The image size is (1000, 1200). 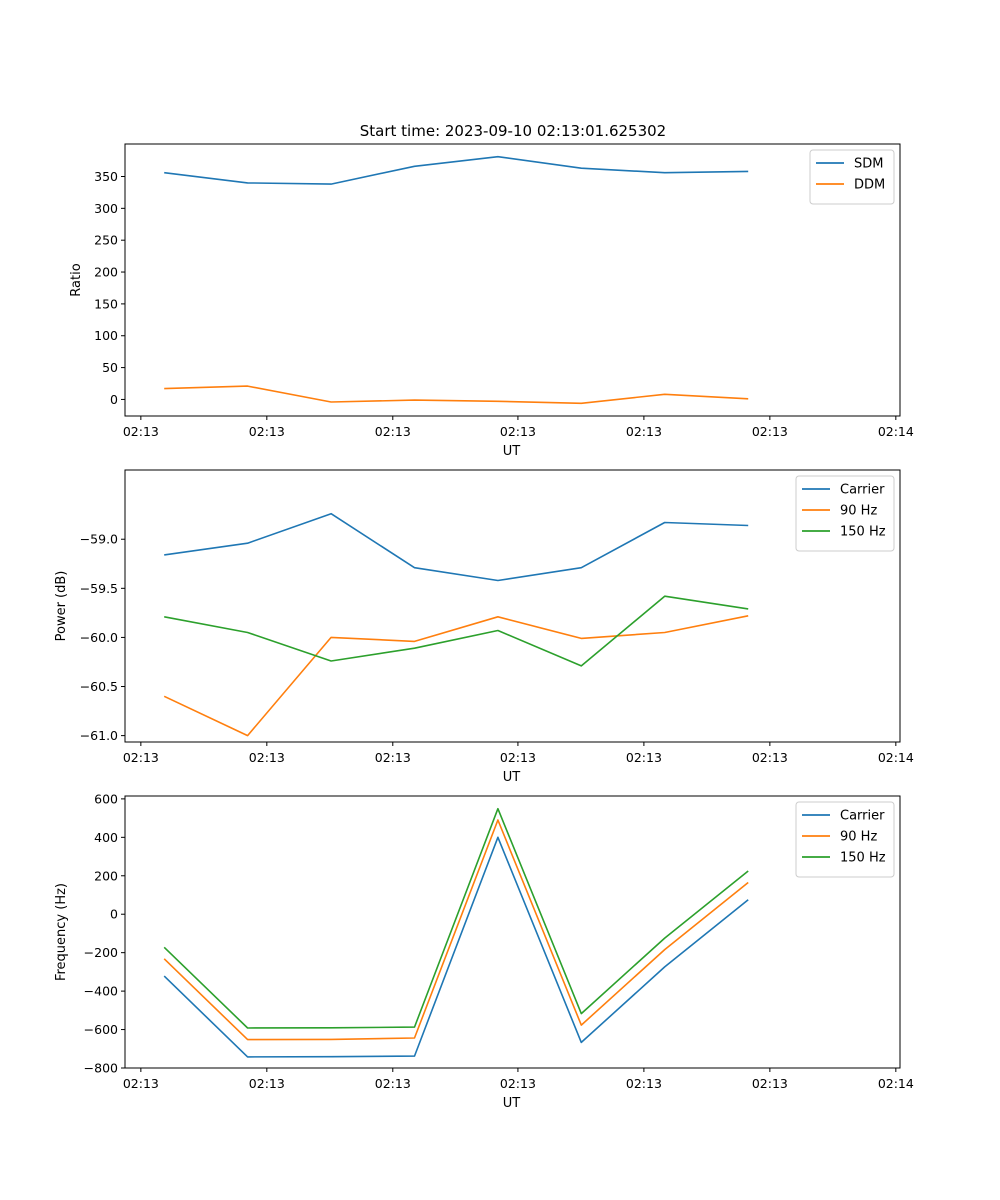 I want to click on y-axis-label: Ratio, so click(x=76, y=279).